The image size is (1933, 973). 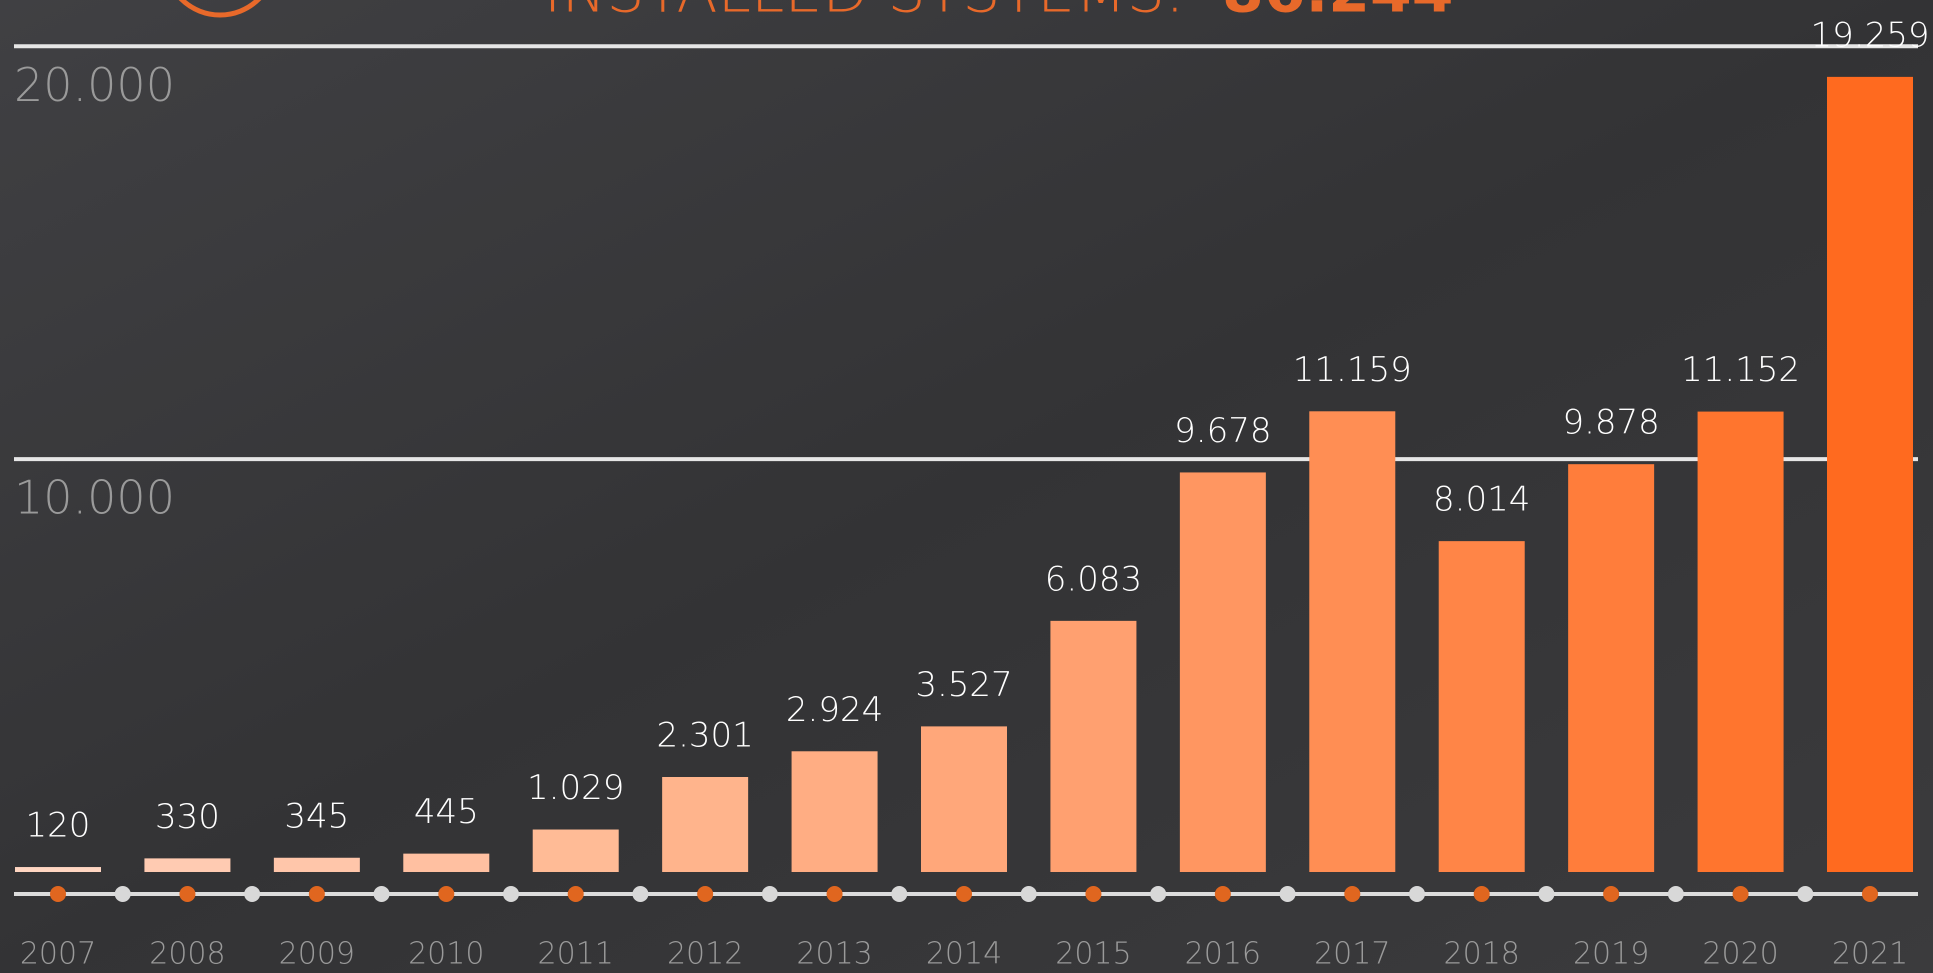 What do you see at coordinates (704, 736) in the screenshot?
I see `value-label: 2.301` at bounding box center [704, 736].